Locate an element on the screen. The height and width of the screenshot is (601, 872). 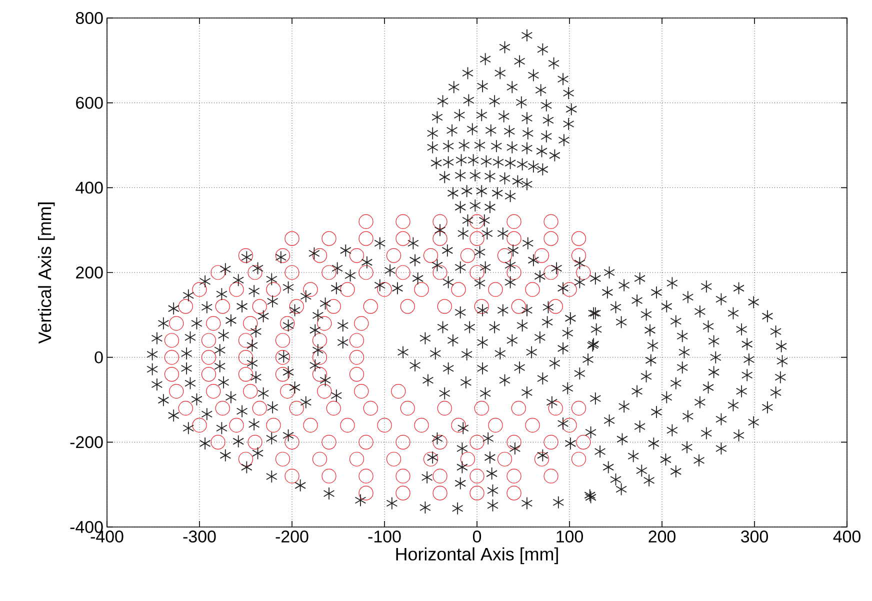
y-tick-label: 400 is located at coordinates (89, 188).